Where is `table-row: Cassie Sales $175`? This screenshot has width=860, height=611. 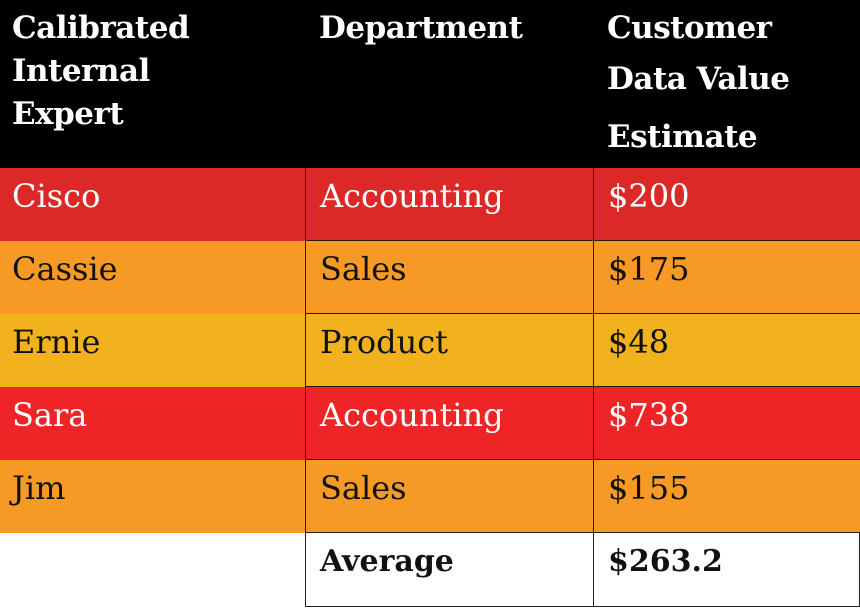 table-row: Cassie Sales $175 is located at coordinates (430, 277).